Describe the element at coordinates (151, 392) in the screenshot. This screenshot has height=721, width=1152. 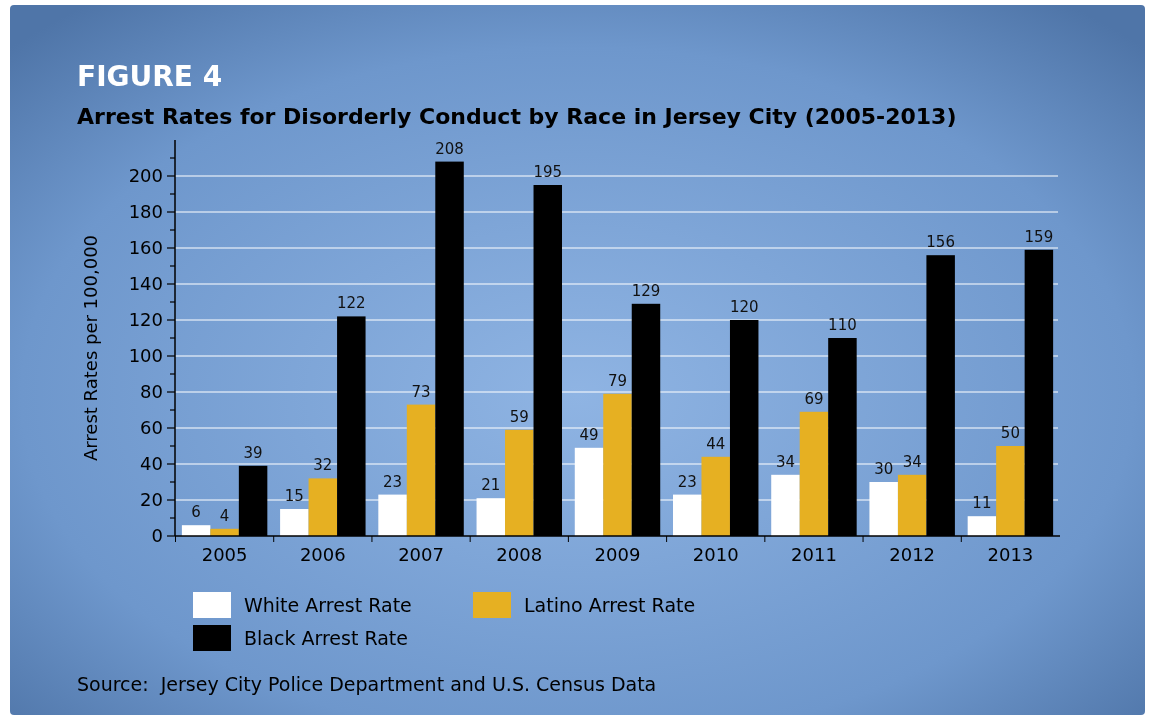
I see `y-tick-label: 80` at that location.